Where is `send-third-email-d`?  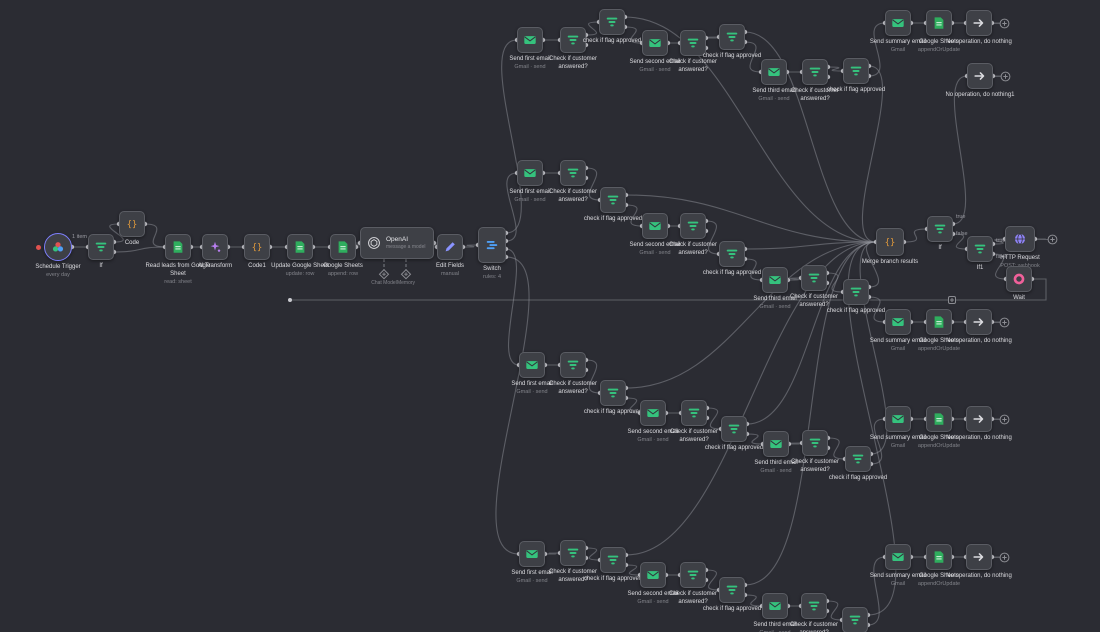 send-third-email-d is located at coordinates (775, 606).